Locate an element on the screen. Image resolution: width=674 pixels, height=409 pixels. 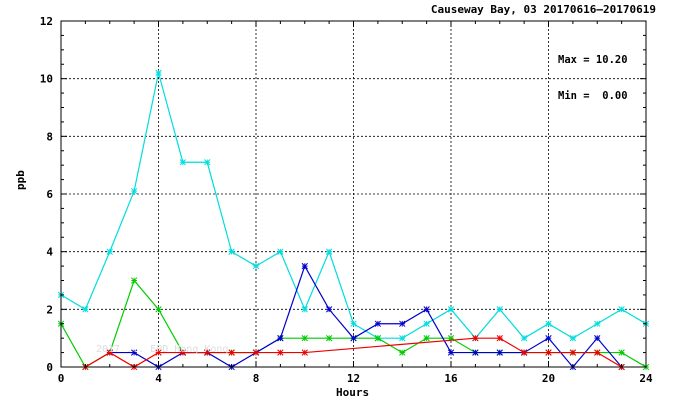
stats-box: Max = 10.20 Min = 0.00 is located at coordinates (593, 72).